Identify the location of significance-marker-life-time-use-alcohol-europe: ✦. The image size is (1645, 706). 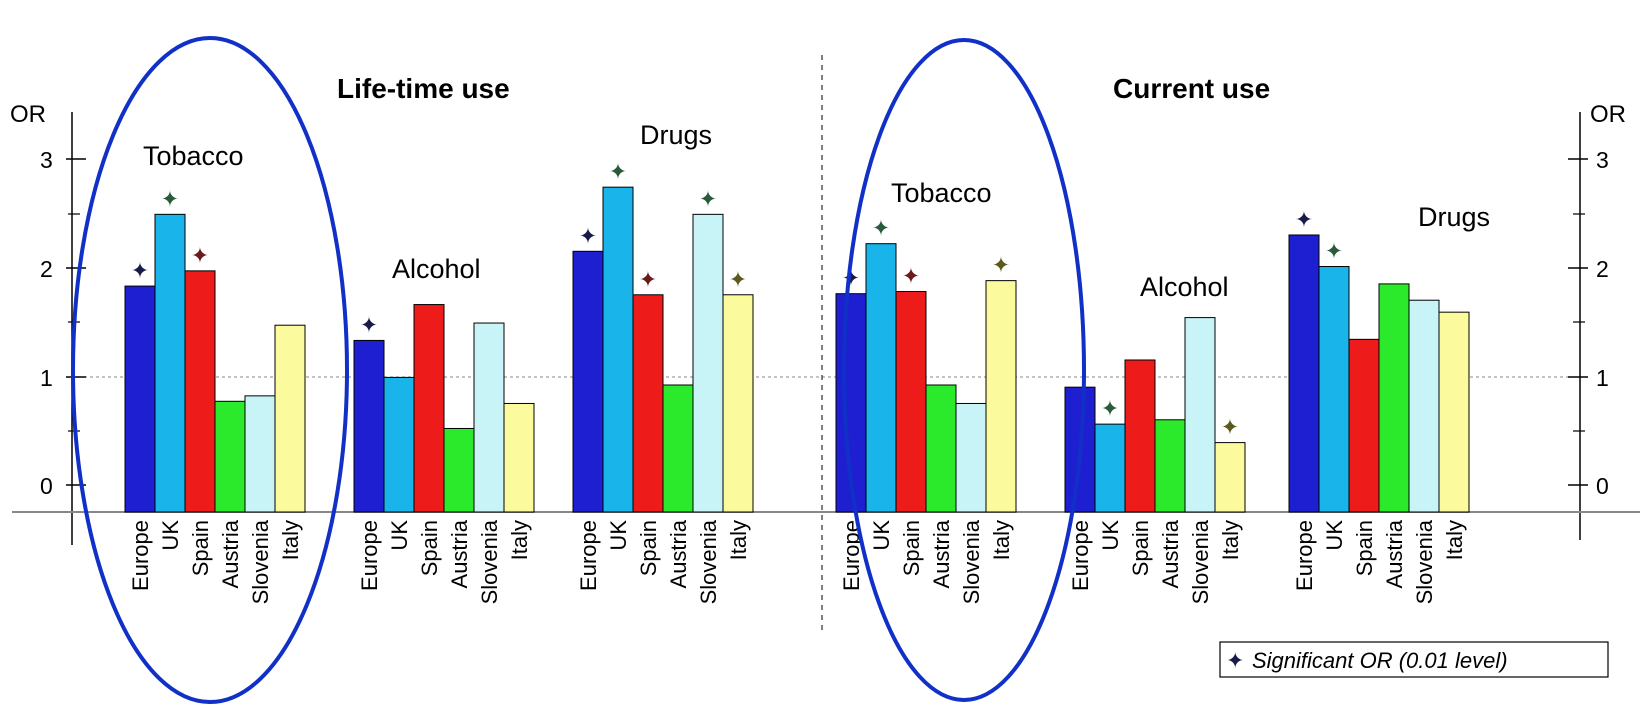
(369, 324).